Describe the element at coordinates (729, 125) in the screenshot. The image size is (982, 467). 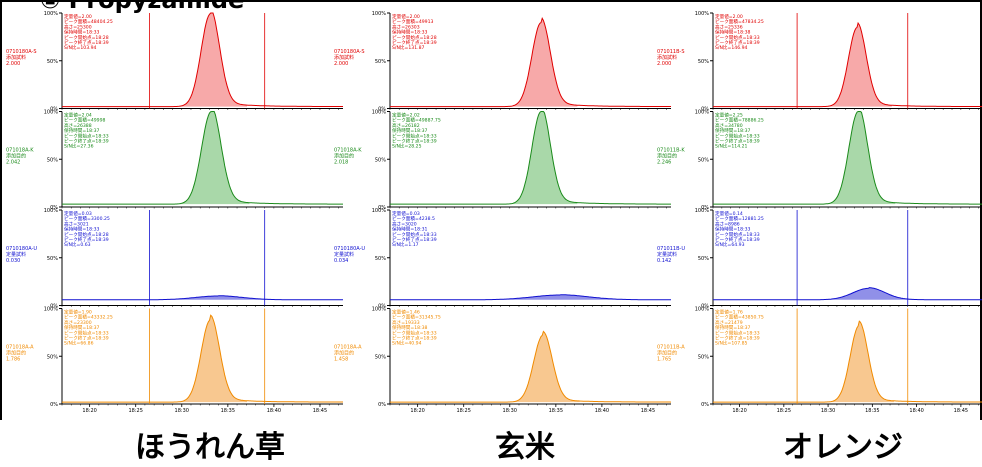
I see `peak-info-line: 高さ=34780` at that location.